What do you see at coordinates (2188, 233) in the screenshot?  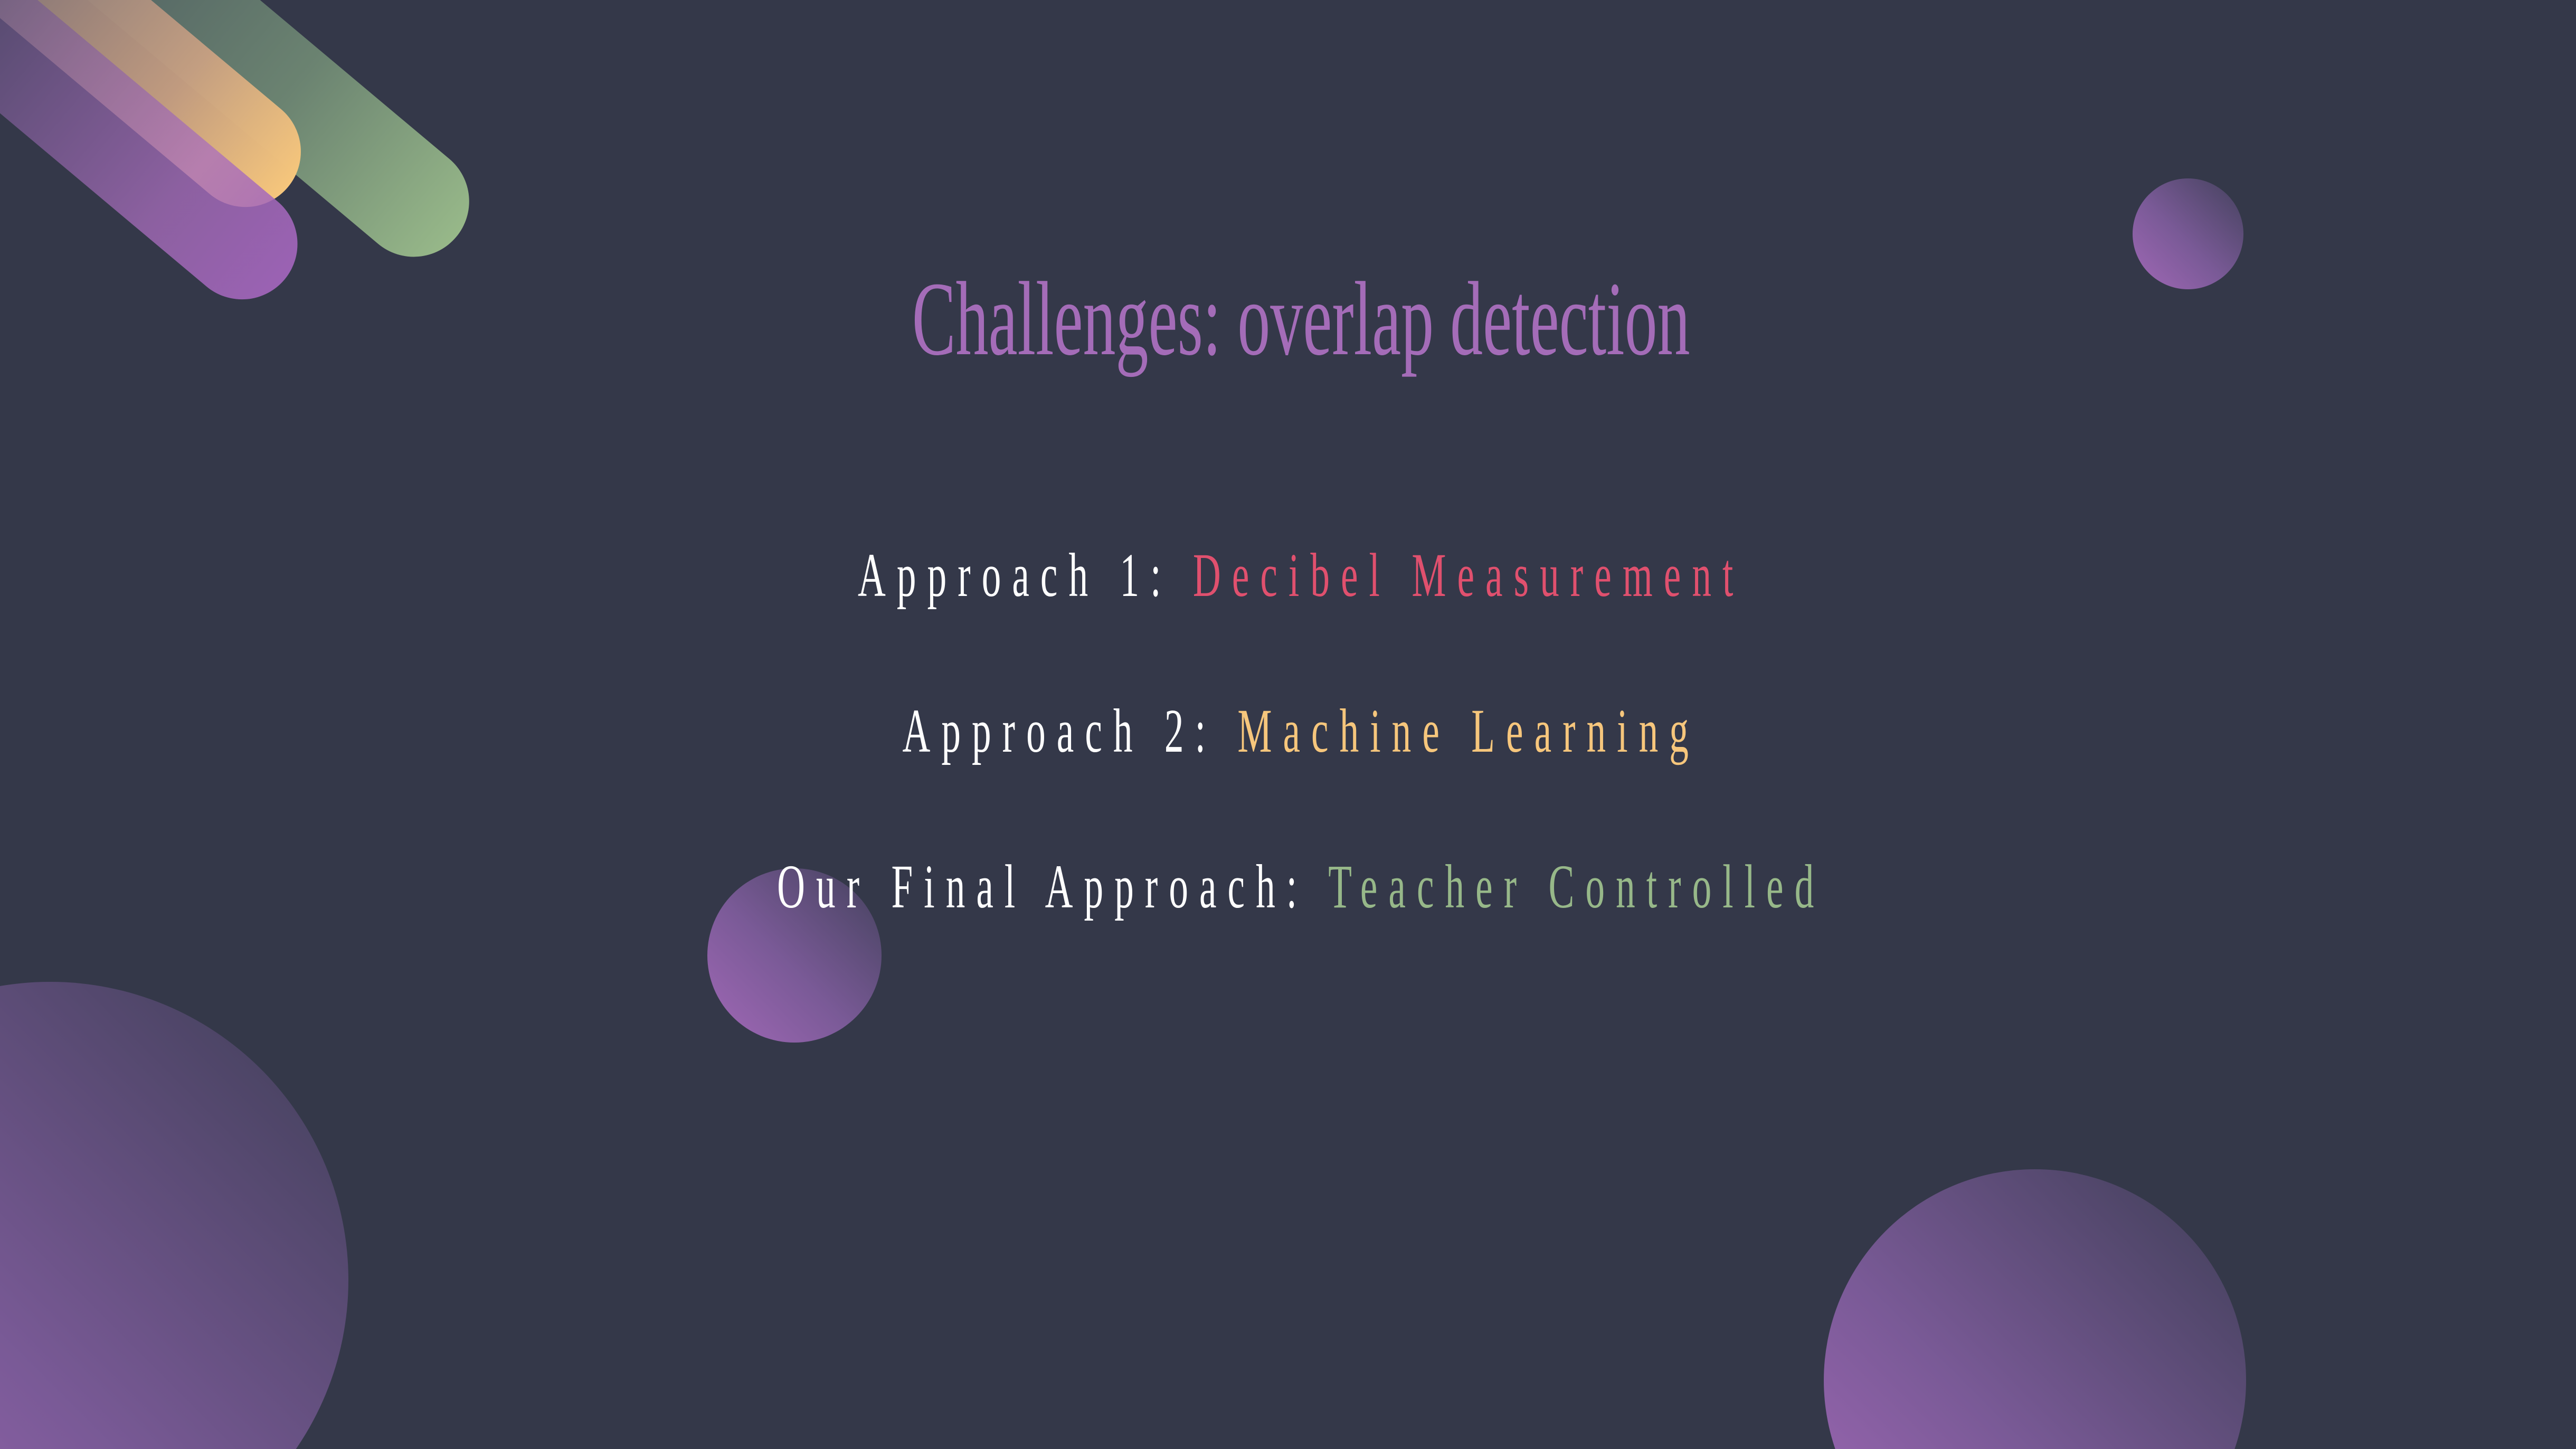 I see `decorative-circle-top-right` at bounding box center [2188, 233].